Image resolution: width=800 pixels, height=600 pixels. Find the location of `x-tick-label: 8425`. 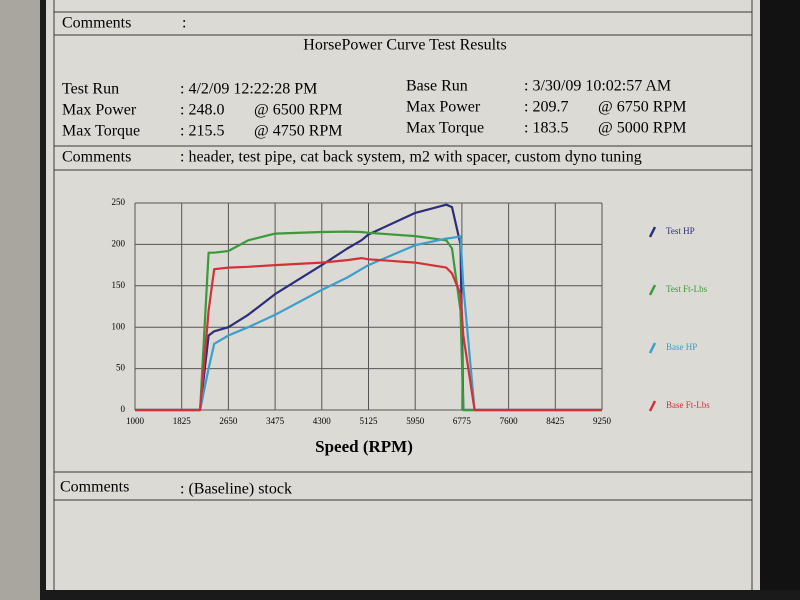

x-tick-label: 8425 is located at coordinates (555, 421).